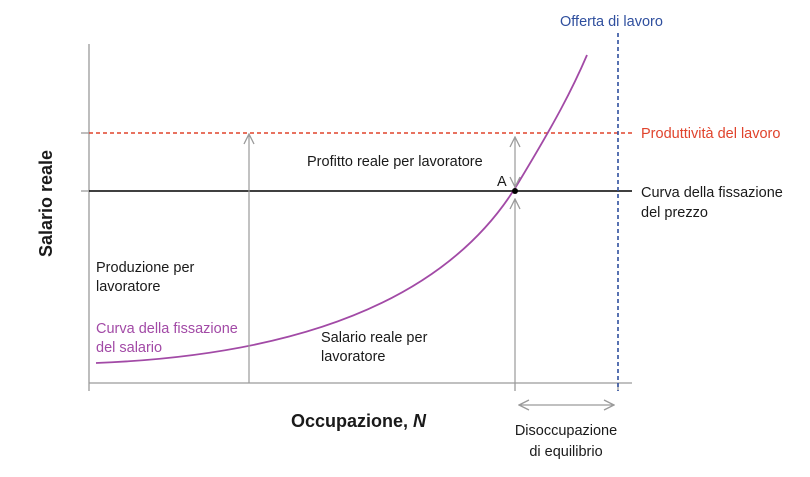 The width and height of the screenshot is (810, 477). What do you see at coordinates (674, 213) in the screenshot?
I see `price-setting-label-2: del prezzo` at bounding box center [674, 213].